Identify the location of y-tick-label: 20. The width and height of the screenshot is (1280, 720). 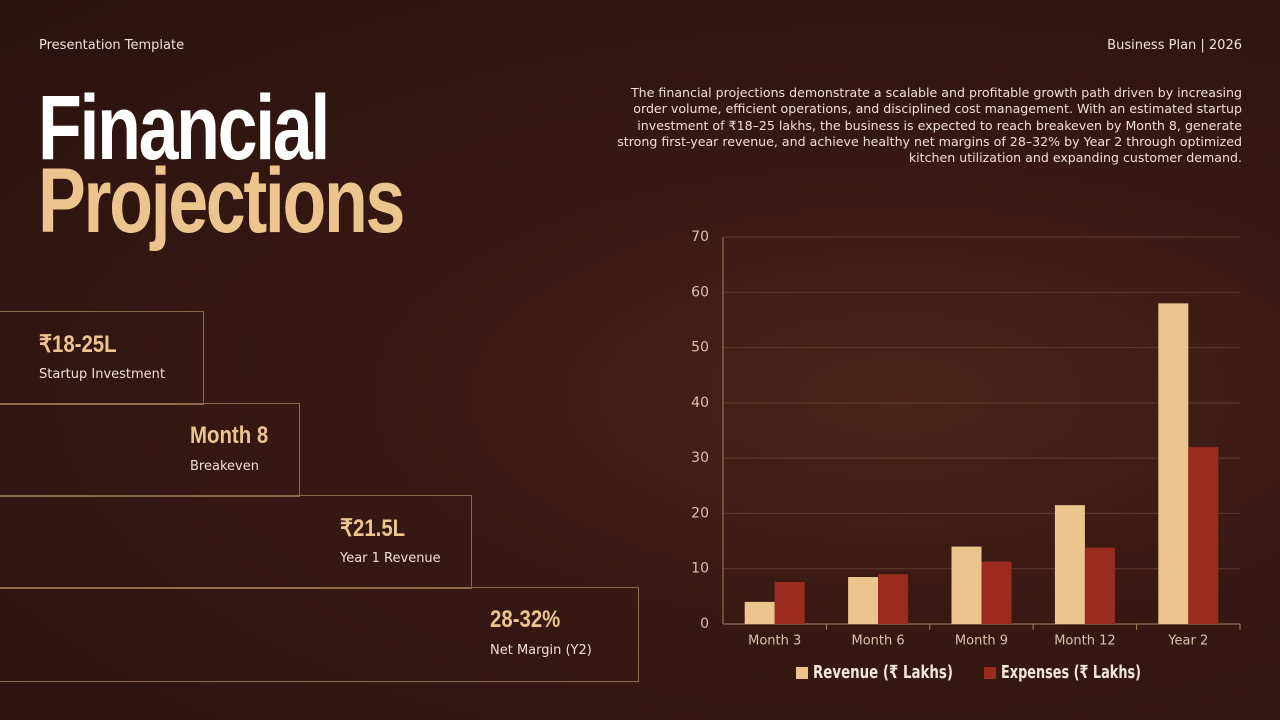
(700, 513).